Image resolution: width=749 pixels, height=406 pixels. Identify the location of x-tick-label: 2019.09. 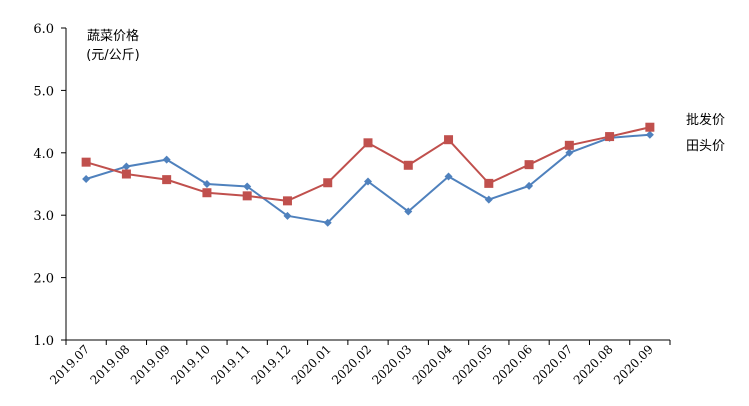
(150, 364).